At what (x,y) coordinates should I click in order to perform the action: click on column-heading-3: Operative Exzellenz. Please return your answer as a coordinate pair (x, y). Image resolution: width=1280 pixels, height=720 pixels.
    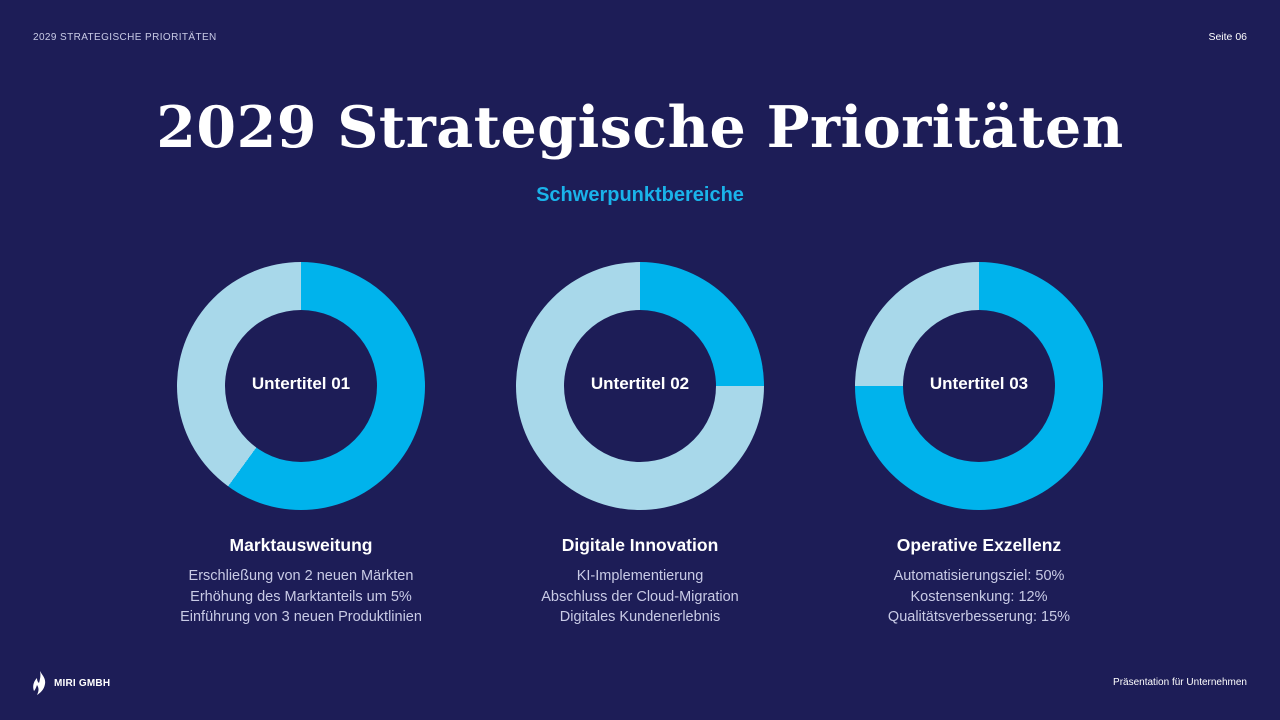
    Looking at the image, I should click on (979, 545).